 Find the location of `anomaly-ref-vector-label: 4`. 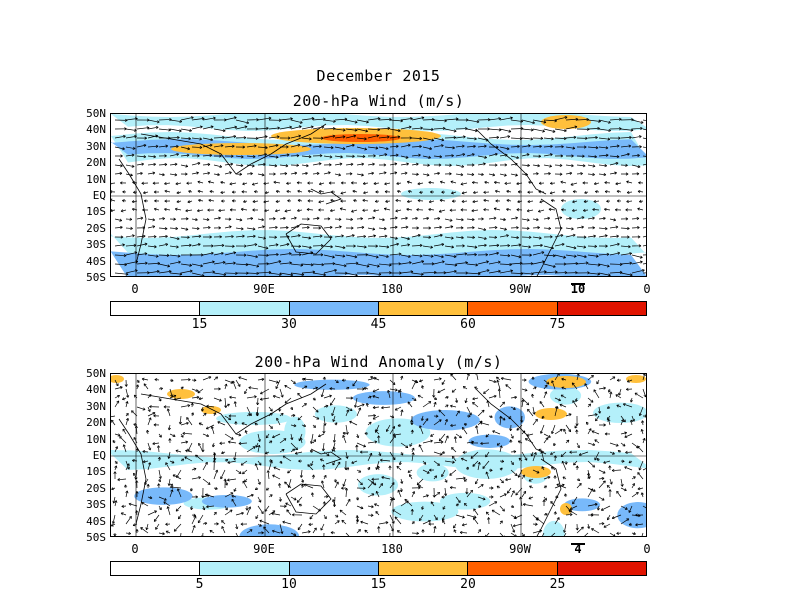

anomaly-ref-vector-label: 4 is located at coordinates (578, 549).